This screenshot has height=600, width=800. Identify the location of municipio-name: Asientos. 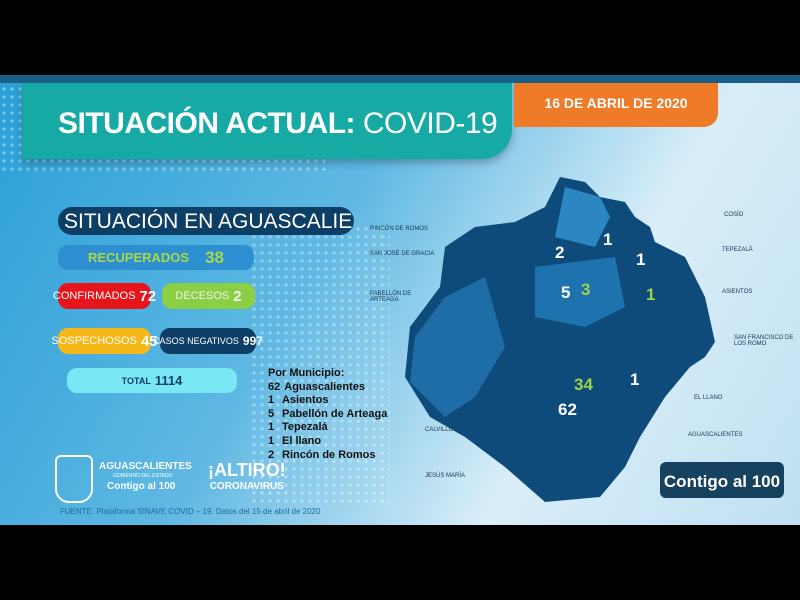
(305, 400).